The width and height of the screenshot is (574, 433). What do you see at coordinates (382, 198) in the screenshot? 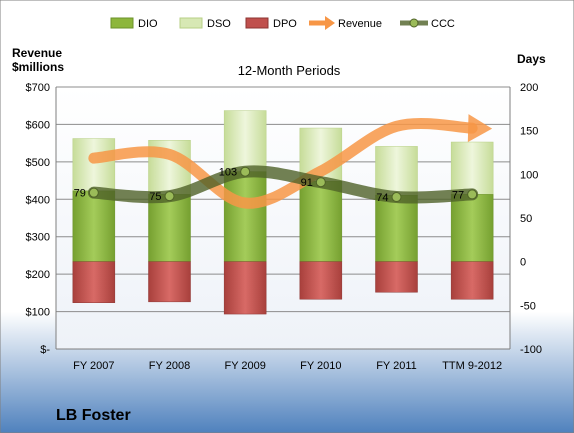
I see `ccc-data-label: 74` at bounding box center [382, 198].